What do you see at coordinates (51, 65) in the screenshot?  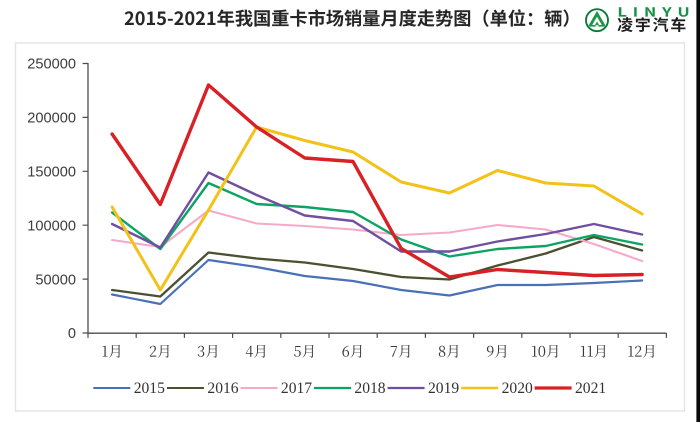 I see `svg-text: 250000` at bounding box center [51, 65].